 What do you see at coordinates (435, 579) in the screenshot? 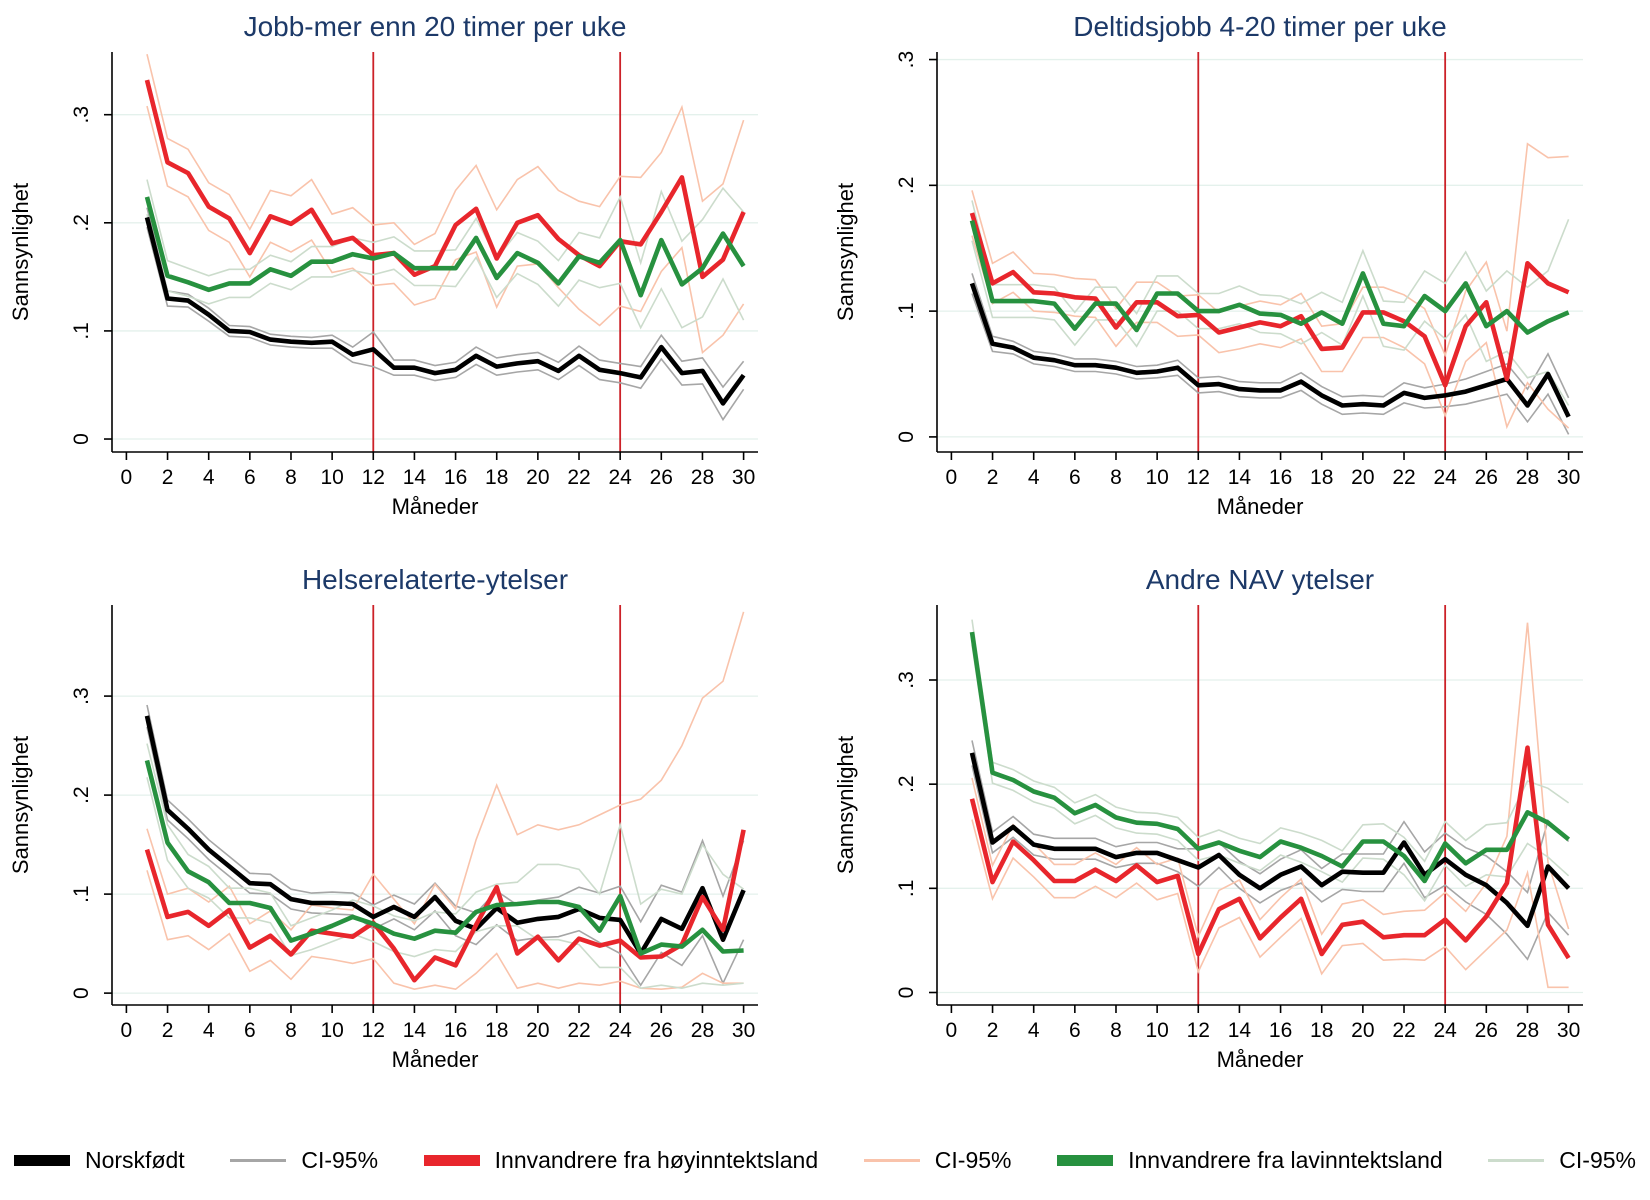
I see `panel-title: Helserelaterte-ytelser` at bounding box center [435, 579].